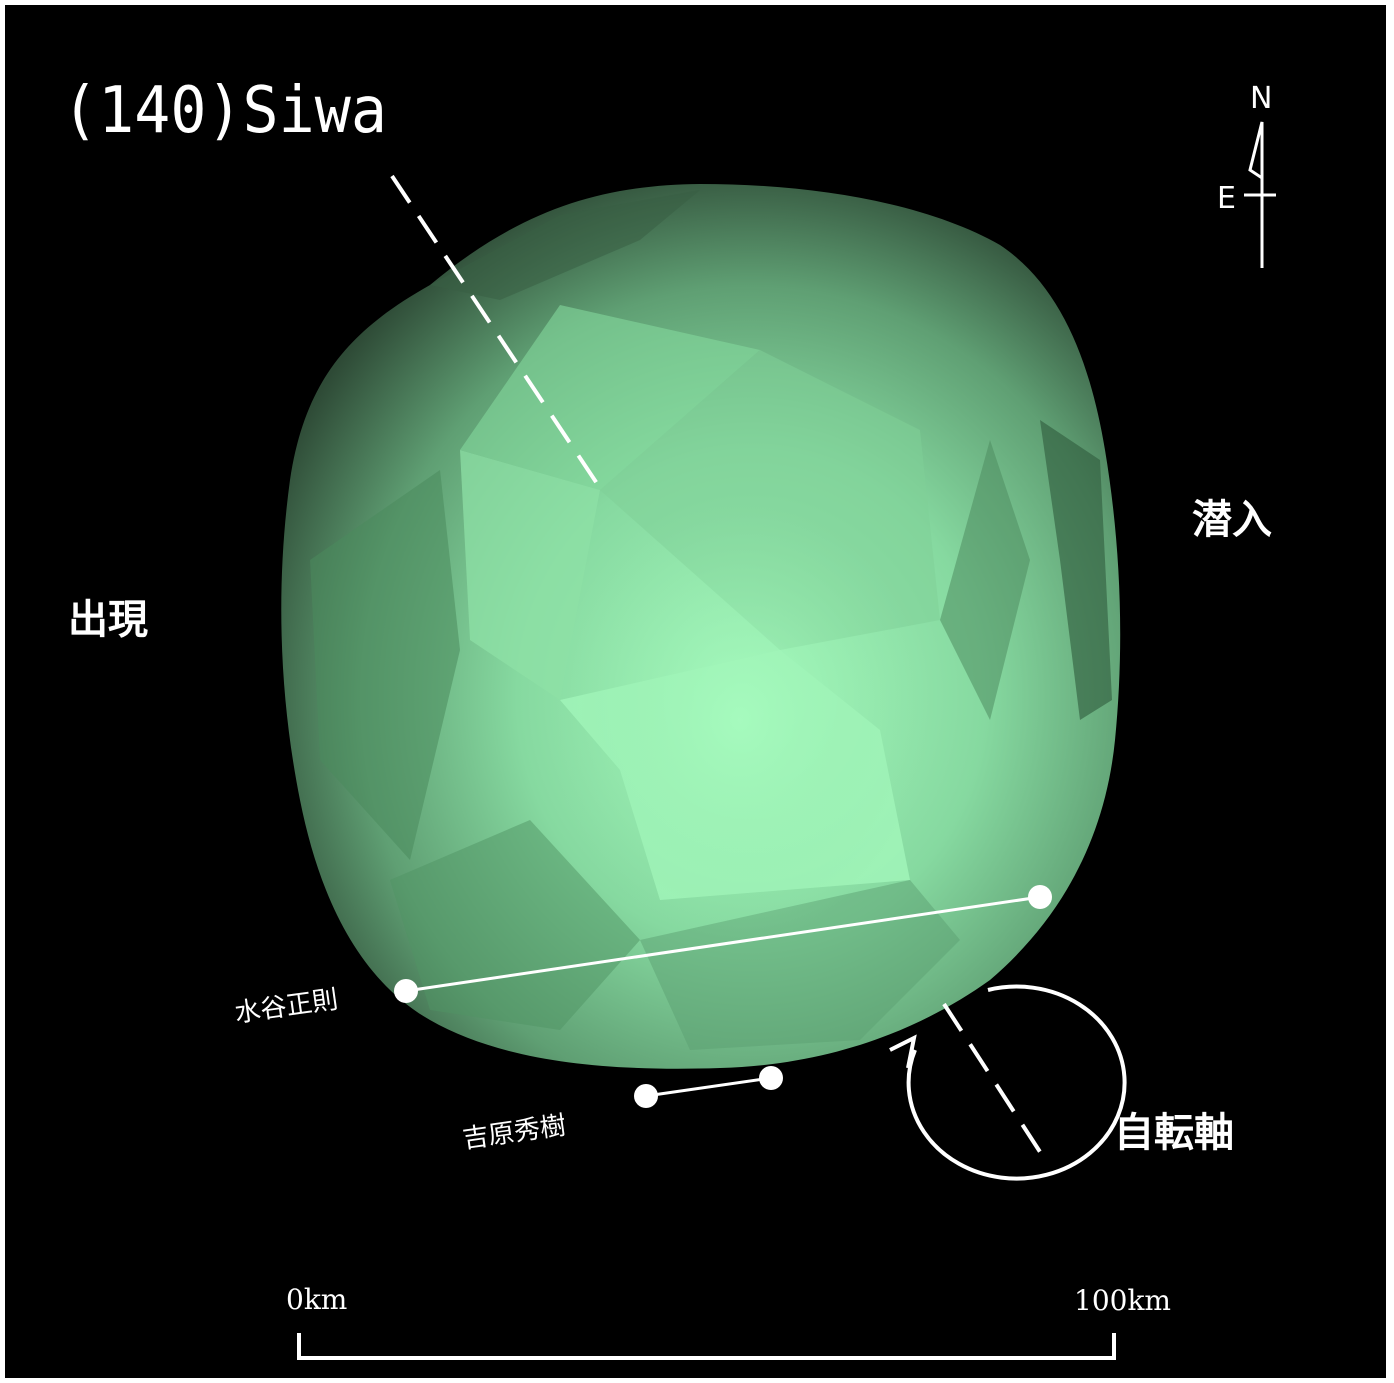  I want to click on scale-end-label: 100km, so click(1122, 1300).